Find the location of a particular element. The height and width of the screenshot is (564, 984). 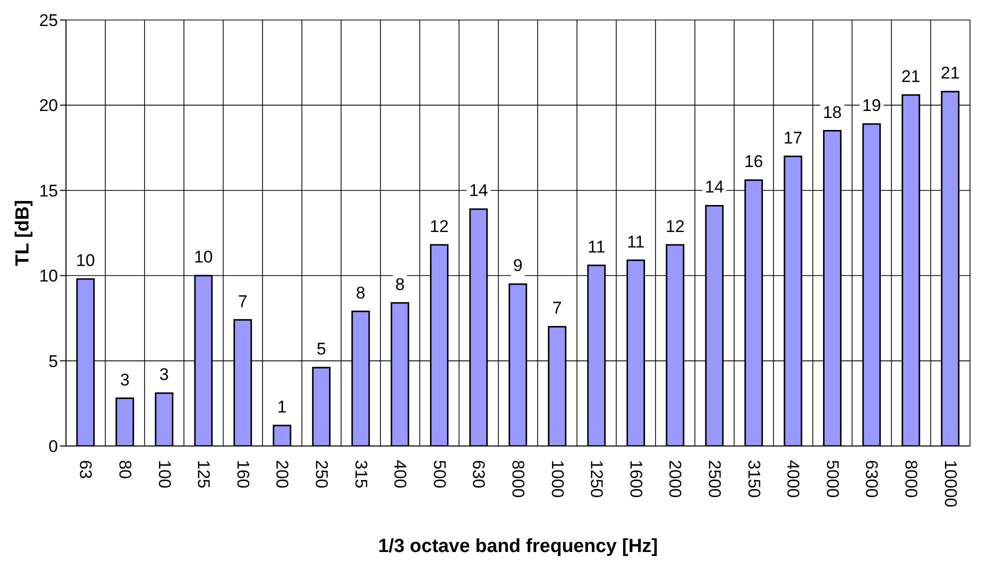

x-tick-label: 630 is located at coordinates (478, 474).